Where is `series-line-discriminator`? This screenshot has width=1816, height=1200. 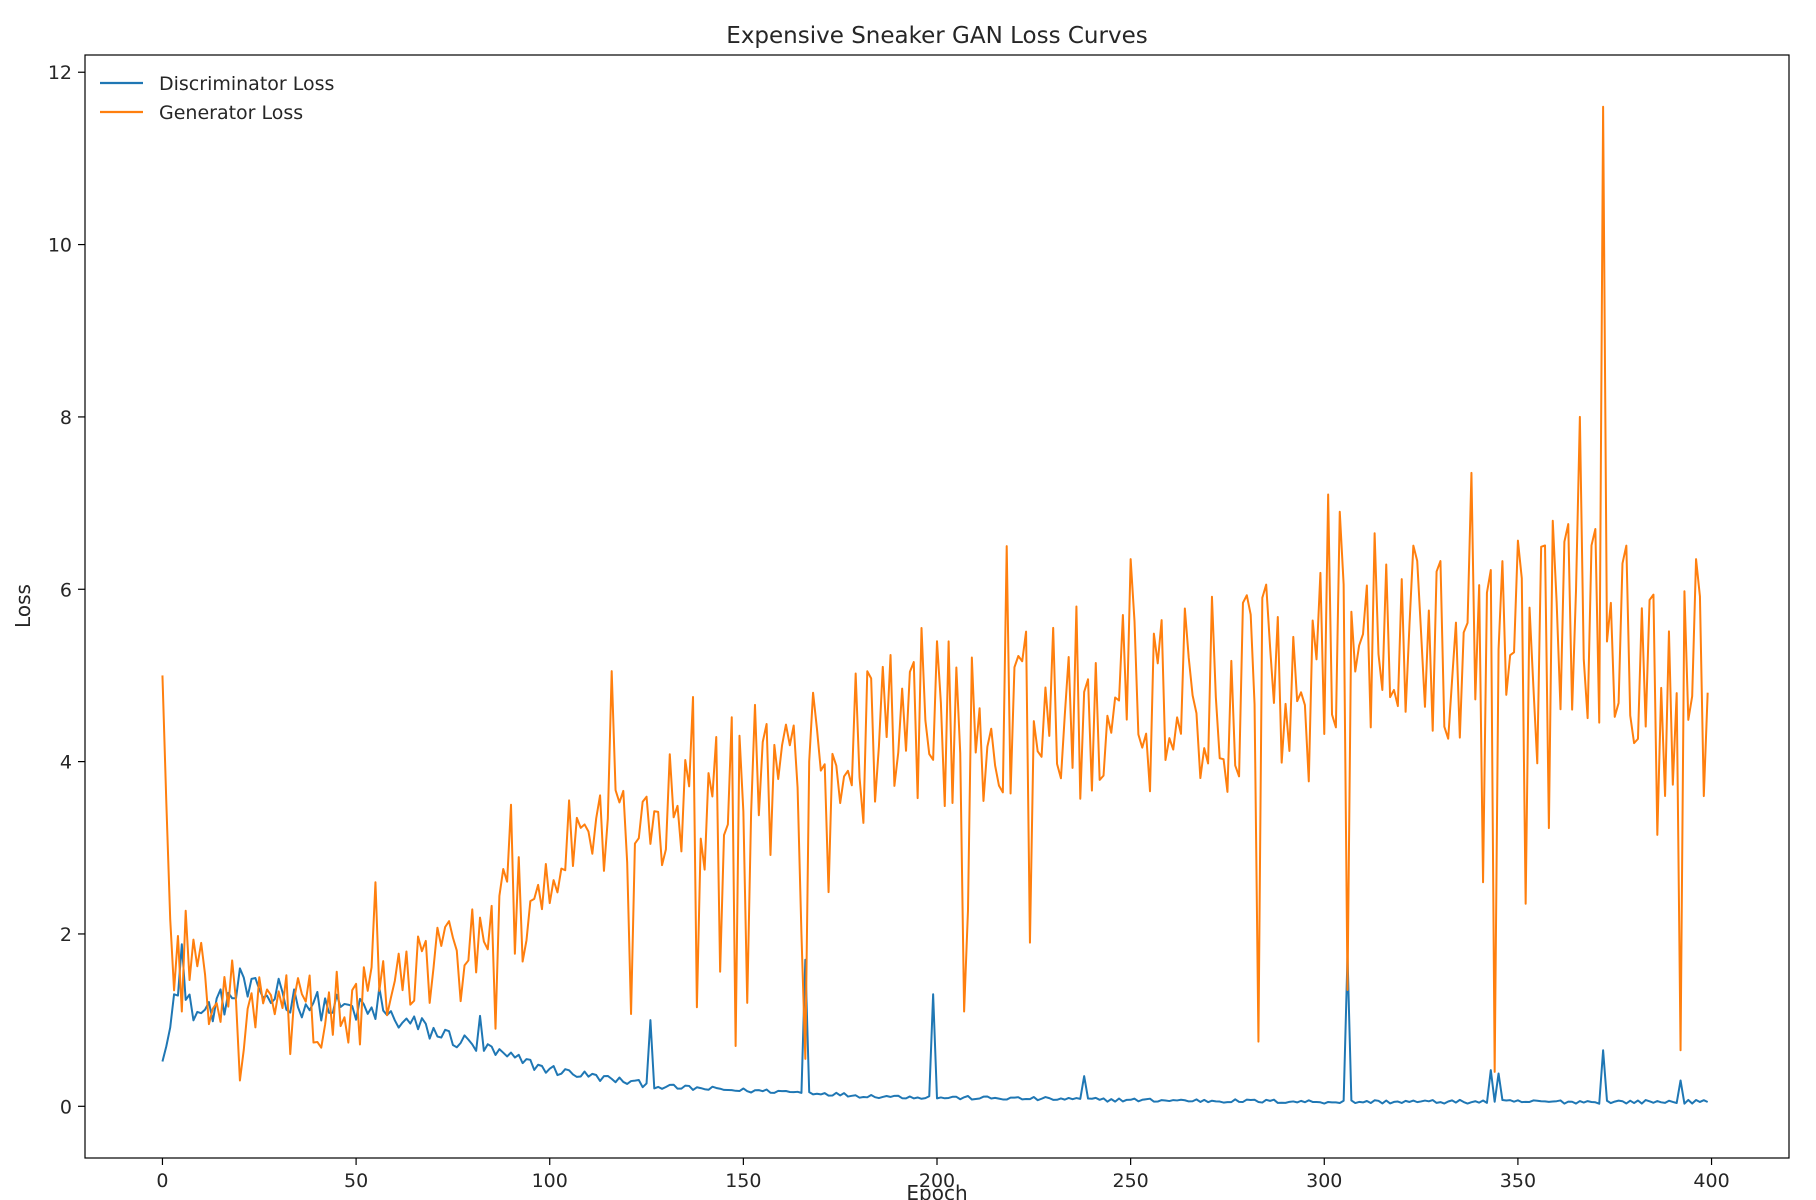
series-line-discriminator is located at coordinates (935, 1024).